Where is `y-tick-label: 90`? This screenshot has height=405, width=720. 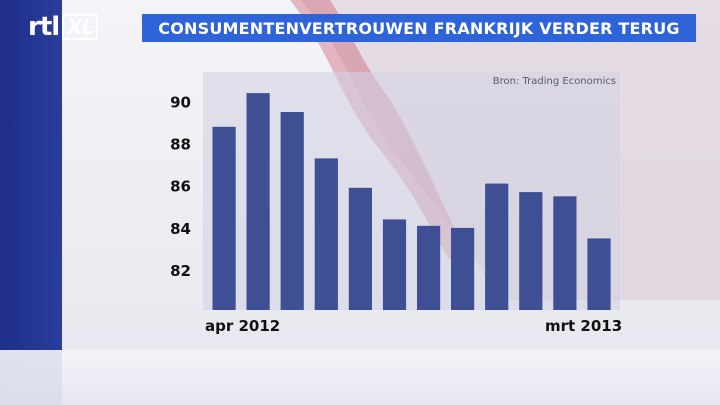
y-tick-label: 90 is located at coordinates (180, 103).